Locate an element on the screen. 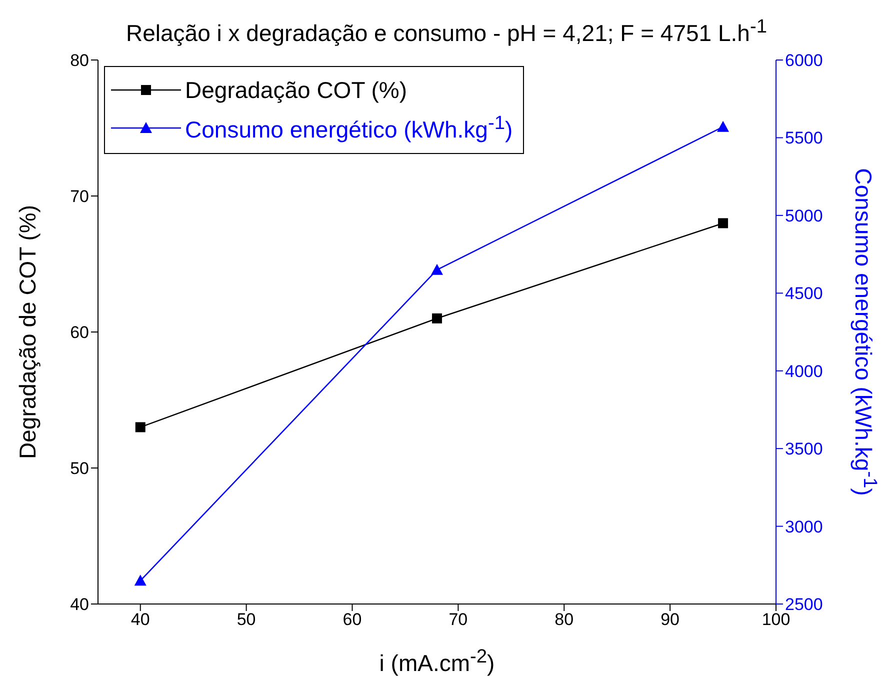  y-tick-label: 50 is located at coordinates (79, 468).